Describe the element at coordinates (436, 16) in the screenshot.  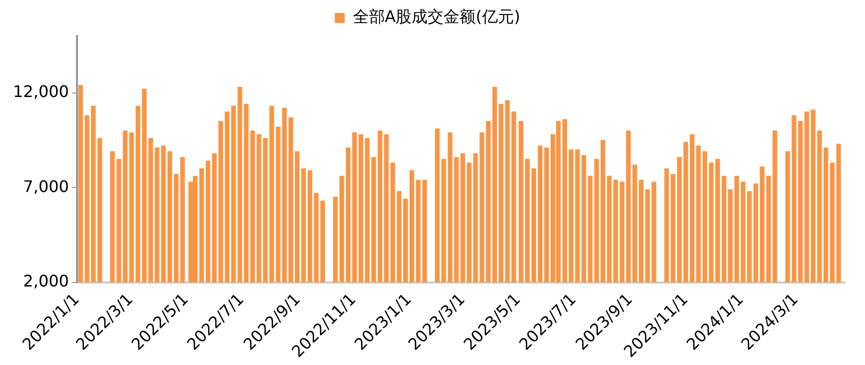
I see `legend-label: 全部A股成交金额(亿元)` at that location.